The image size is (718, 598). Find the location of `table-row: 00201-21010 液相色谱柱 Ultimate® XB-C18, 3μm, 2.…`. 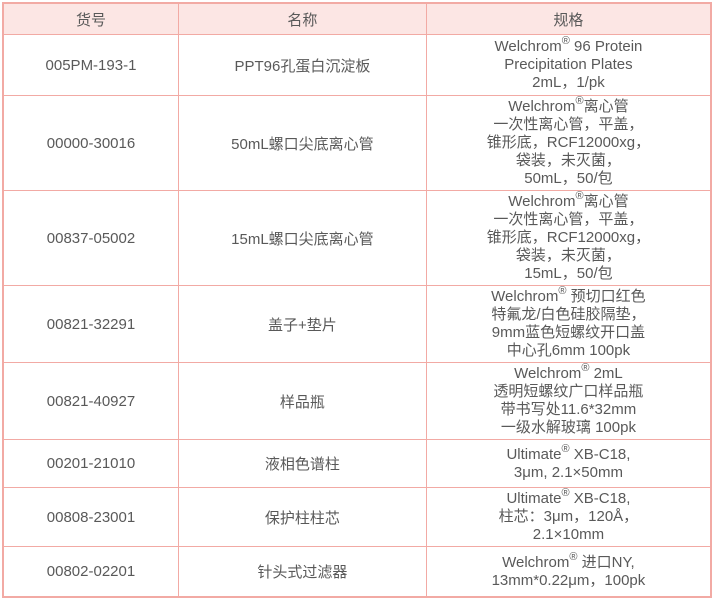

table-row: 00201-21010 液相色谱柱 Ultimate® XB-C18, 3μm, 2.… is located at coordinates (357, 463).